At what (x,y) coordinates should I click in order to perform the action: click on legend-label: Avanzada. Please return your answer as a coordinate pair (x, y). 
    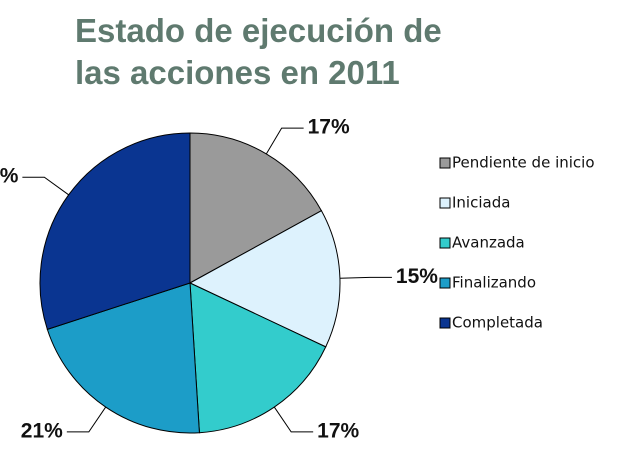
    Looking at the image, I should click on (488, 243).